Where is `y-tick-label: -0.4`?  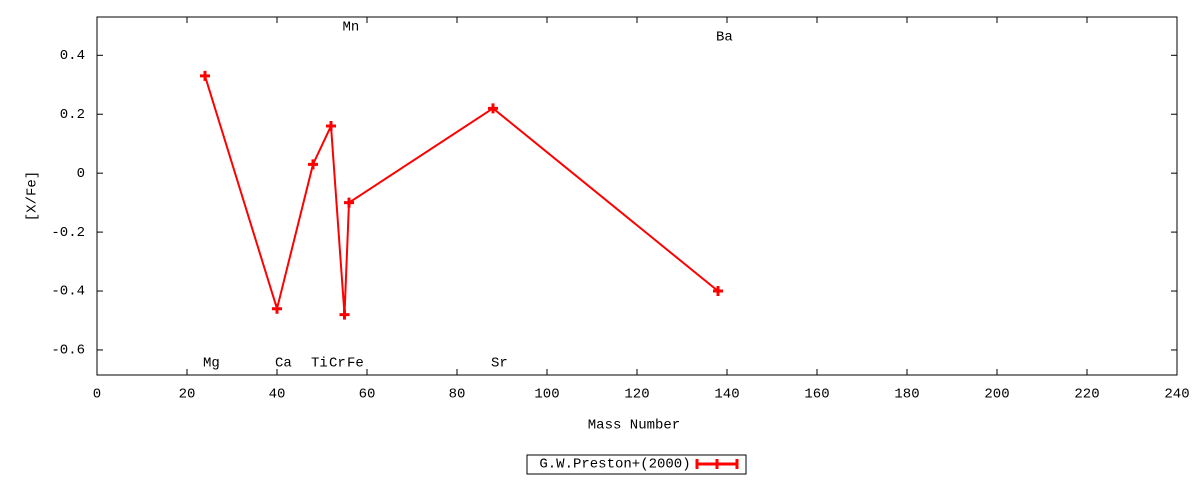 y-tick-label: -0.4 is located at coordinates (68, 292).